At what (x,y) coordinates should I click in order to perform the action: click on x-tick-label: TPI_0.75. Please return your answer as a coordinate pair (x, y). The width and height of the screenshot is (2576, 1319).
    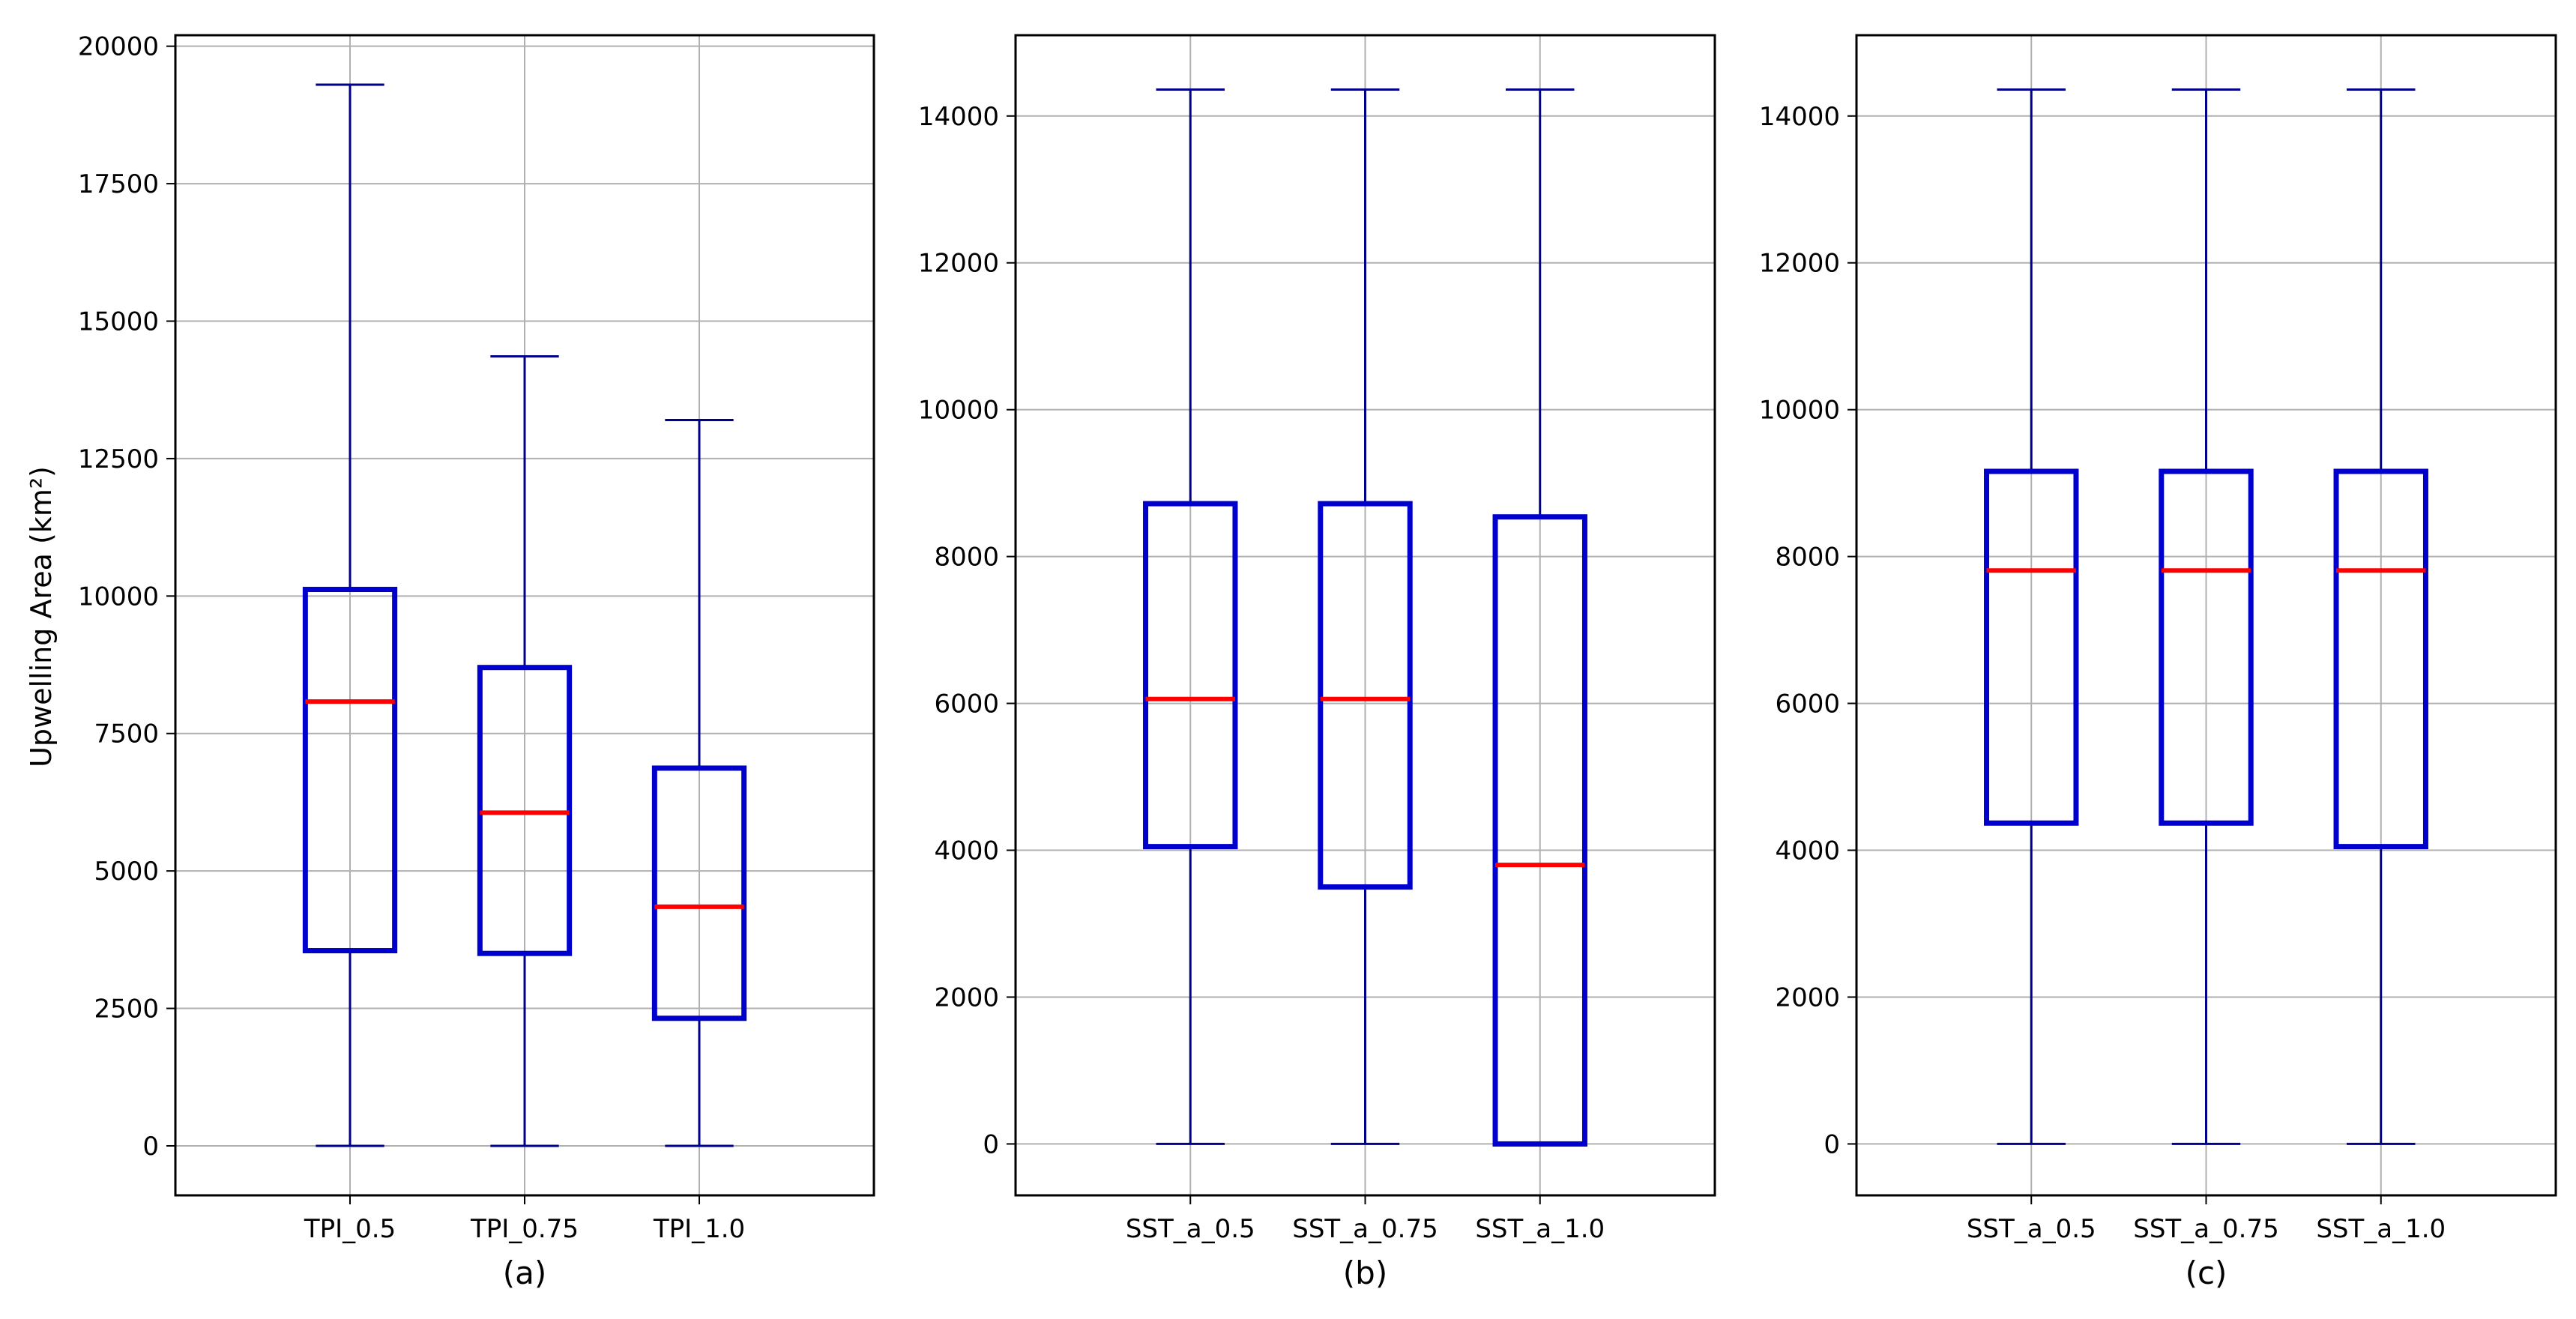
    Looking at the image, I should click on (524, 1229).